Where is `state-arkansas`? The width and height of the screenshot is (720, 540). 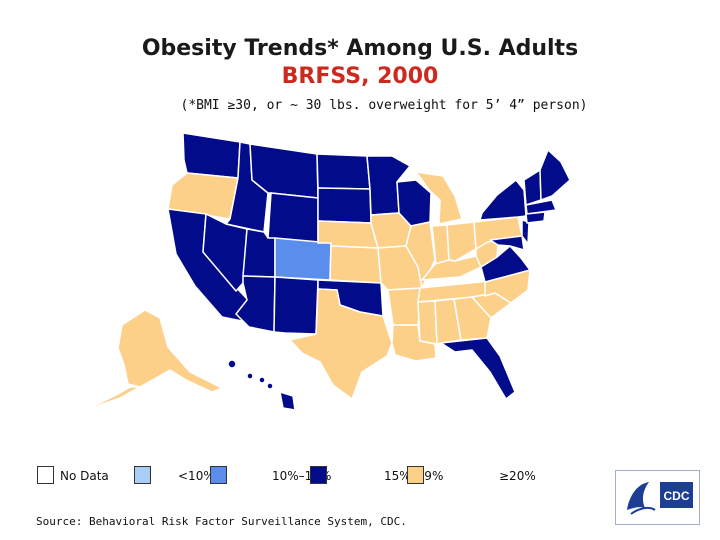
state-arkansas is located at coordinates (405, 306).